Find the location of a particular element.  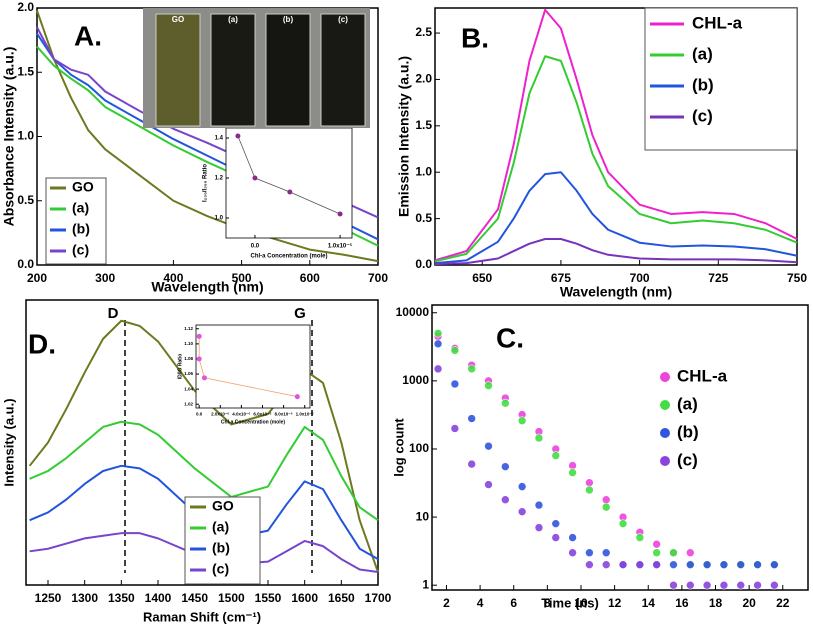

x-tick-label: 12 is located at coordinates (615, 603).